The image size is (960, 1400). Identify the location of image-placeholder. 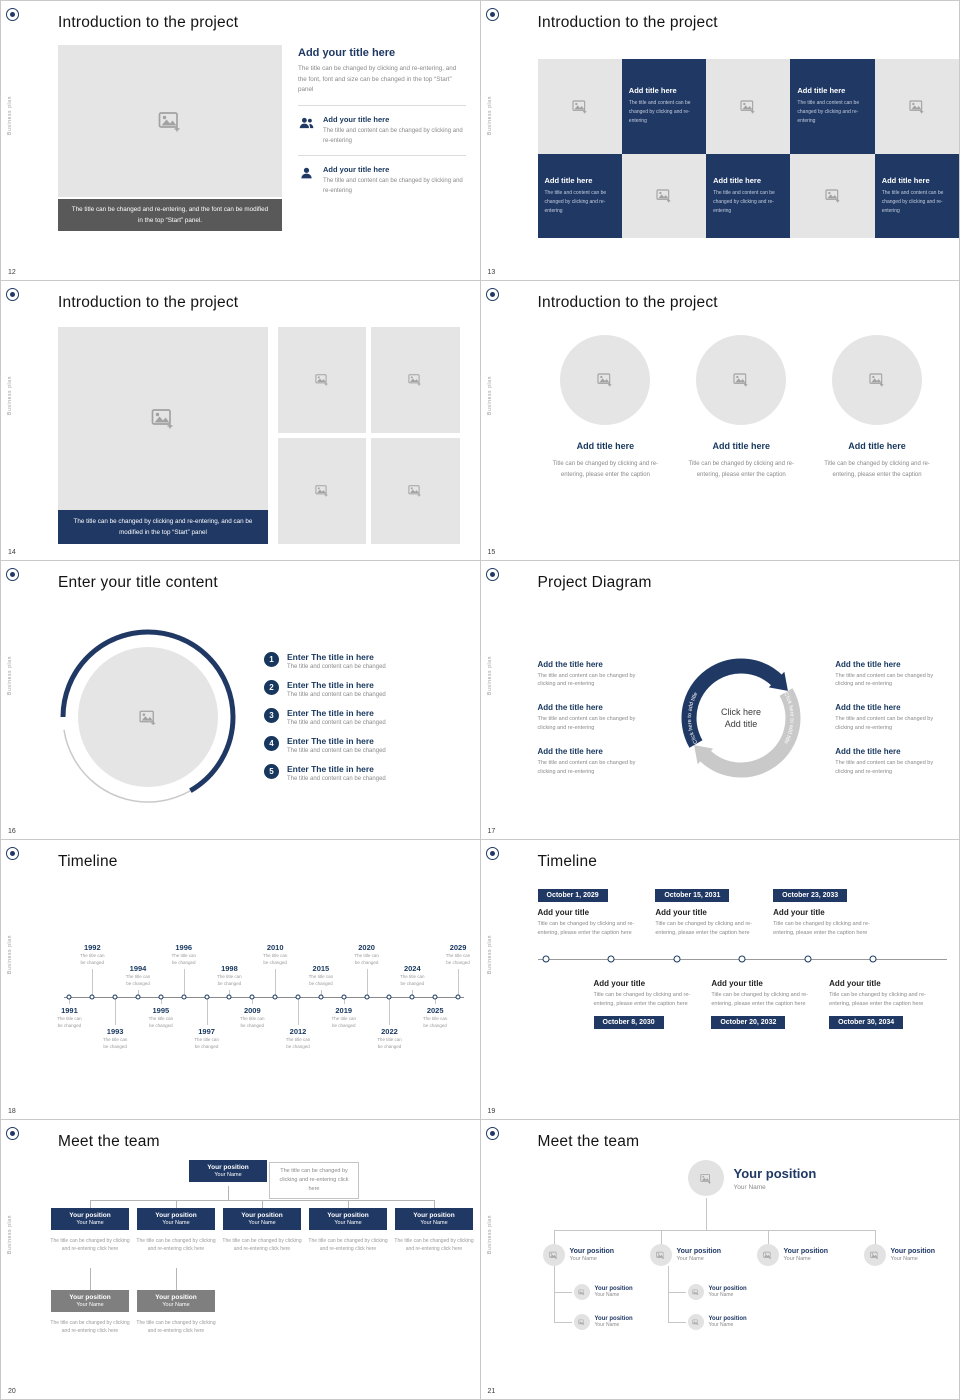
(163, 418).